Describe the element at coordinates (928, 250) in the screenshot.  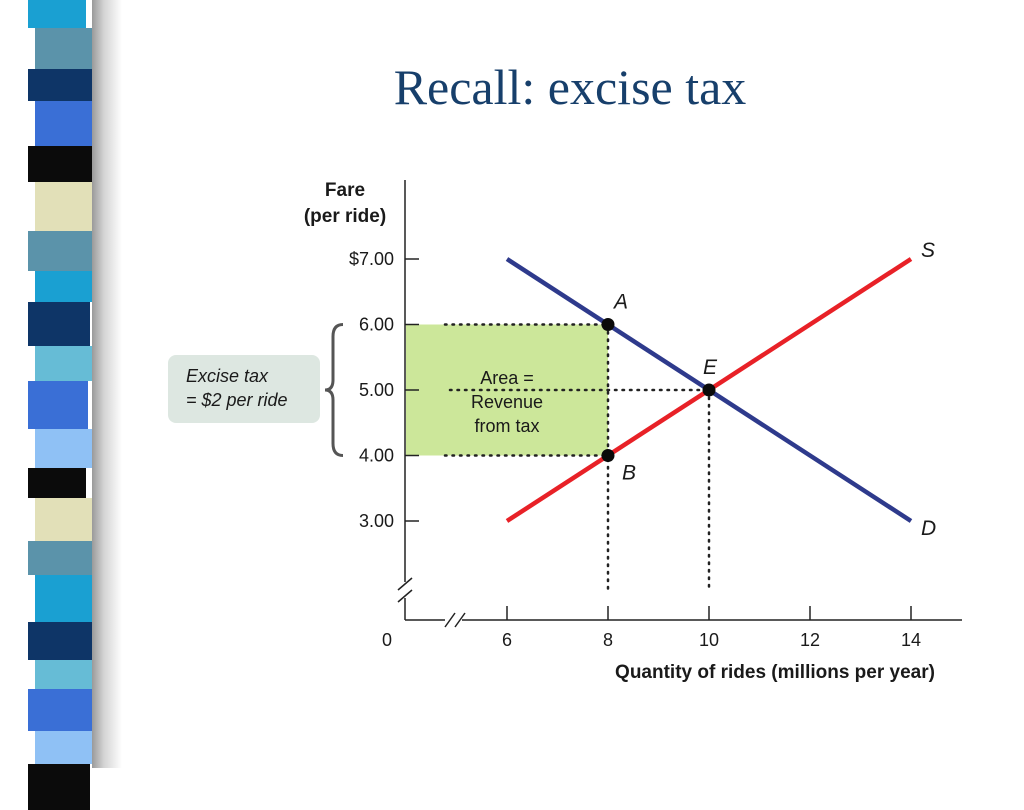
I see `supply-label: S` at that location.